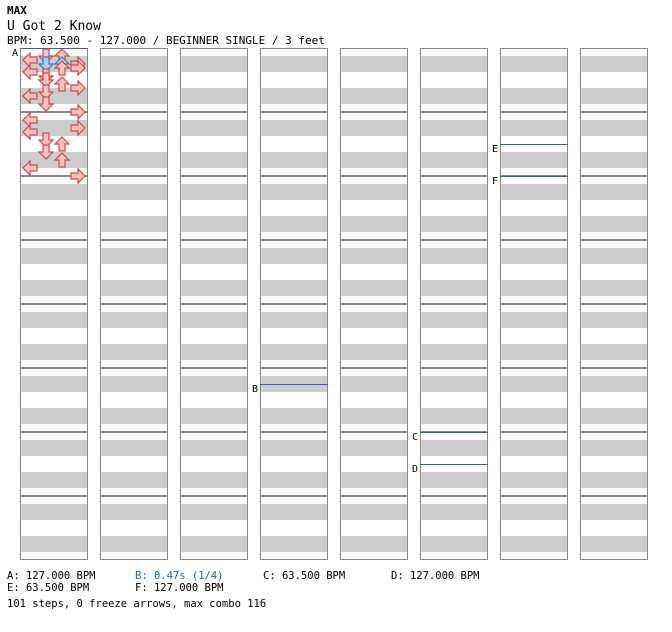 This screenshot has height=632, width=672. Describe the element at coordinates (48, 588) in the screenshot. I see `legend-entry: E: 63.500 BPM` at that location.